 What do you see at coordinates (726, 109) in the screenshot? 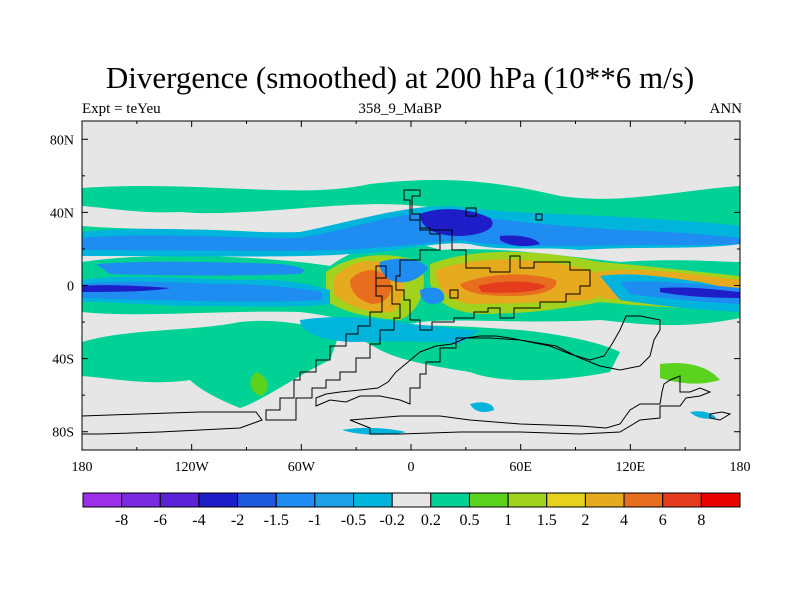
I see `right-label: ANN` at bounding box center [726, 109].